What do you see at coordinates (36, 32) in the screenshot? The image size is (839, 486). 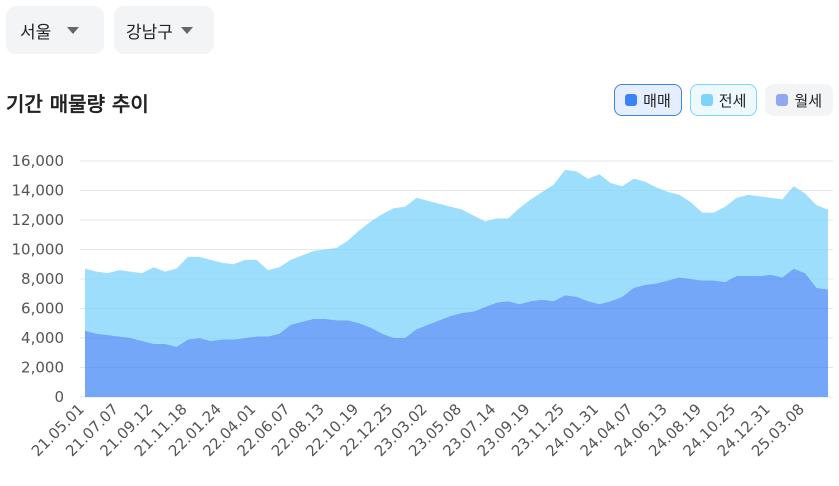 I see `region-label: 서울` at bounding box center [36, 32].